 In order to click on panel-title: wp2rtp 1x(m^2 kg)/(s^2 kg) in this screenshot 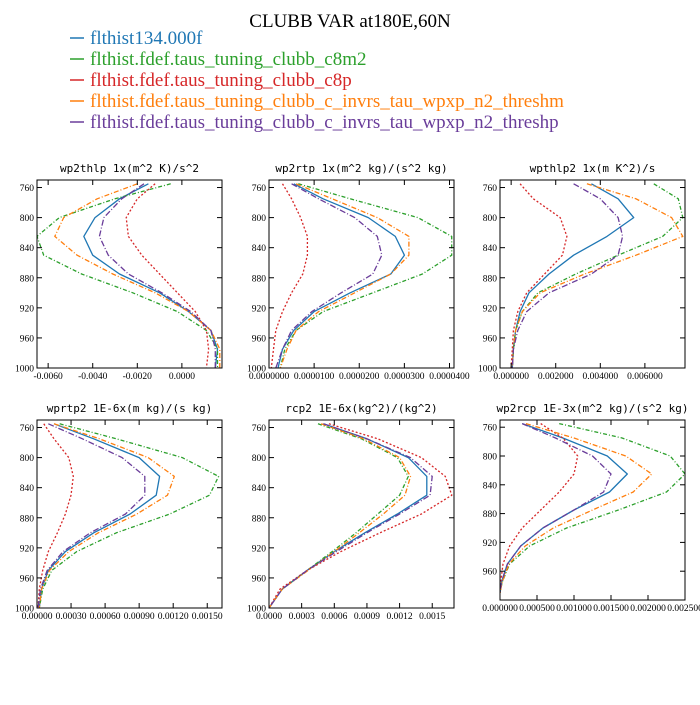, I will do `click(361, 168)`.